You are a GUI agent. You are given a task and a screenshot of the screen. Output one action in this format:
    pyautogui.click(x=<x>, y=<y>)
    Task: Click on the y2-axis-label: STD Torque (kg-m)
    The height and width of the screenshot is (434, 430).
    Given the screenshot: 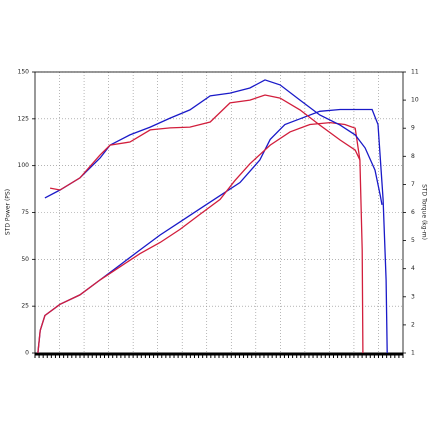 What is the action you would take?
    pyautogui.click(x=424, y=212)
    